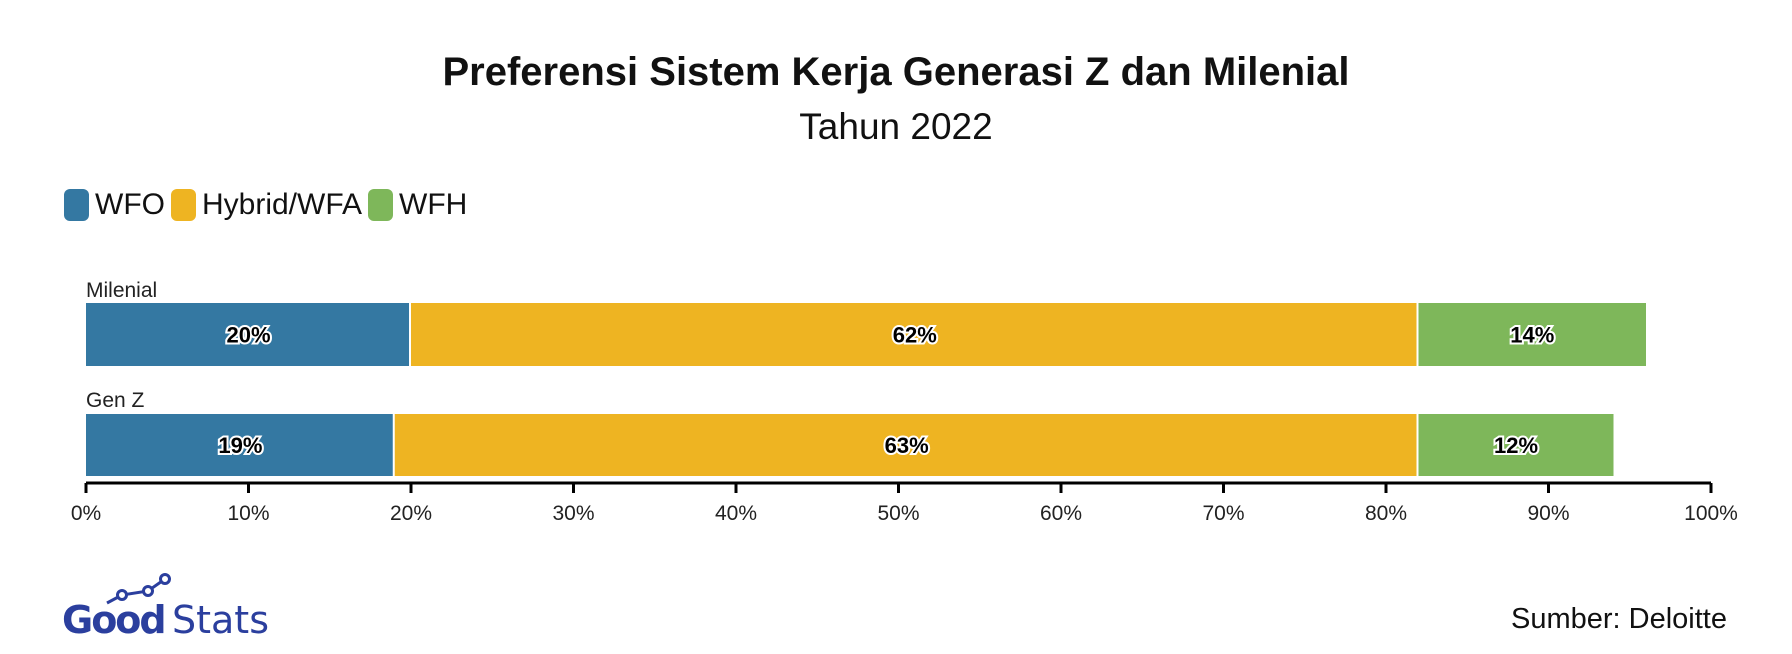 The height and width of the screenshot is (654, 1792). What do you see at coordinates (130, 204) in the screenshot?
I see `legend-label: WFO` at bounding box center [130, 204].